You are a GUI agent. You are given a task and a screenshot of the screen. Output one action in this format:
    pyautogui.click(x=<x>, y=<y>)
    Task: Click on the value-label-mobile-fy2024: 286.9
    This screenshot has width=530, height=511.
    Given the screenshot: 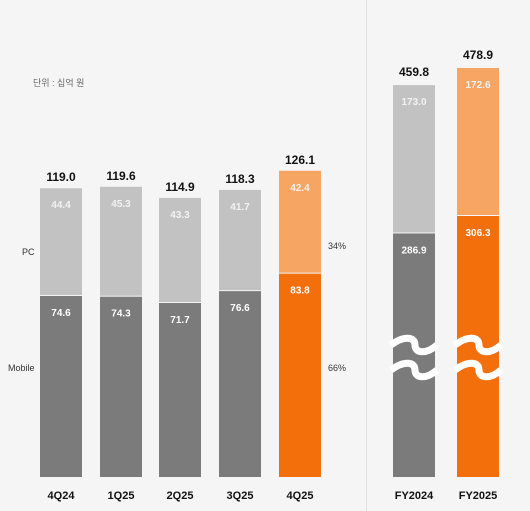 What is the action you would take?
    pyautogui.click(x=413, y=250)
    